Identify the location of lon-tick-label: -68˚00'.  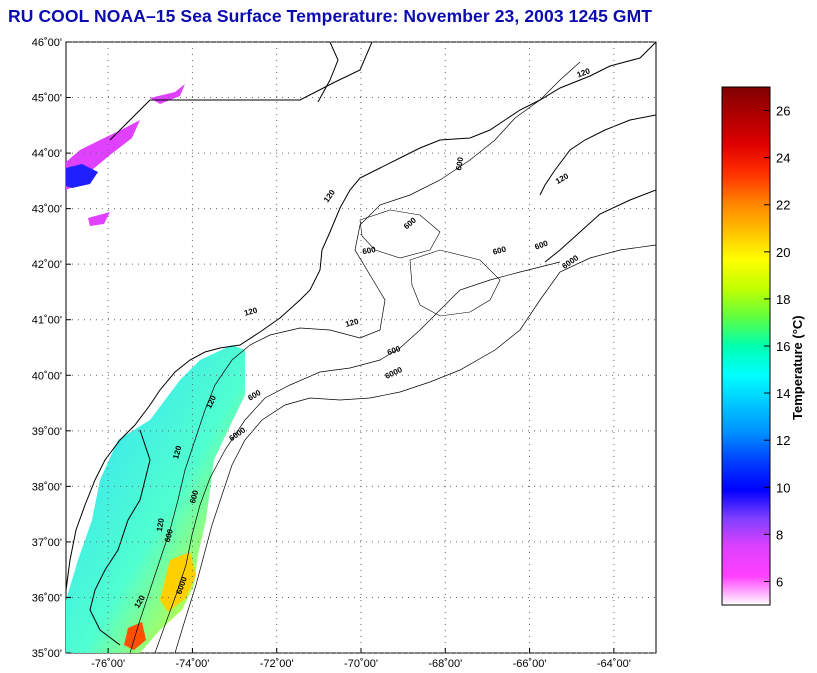
(445, 664).